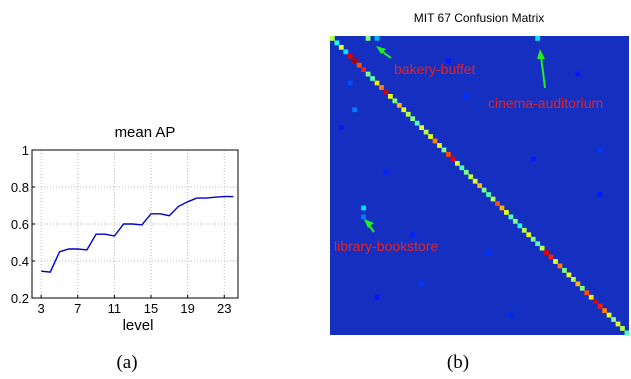 Image resolution: width=631 pixels, height=379 pixels. Describe the element at coordinates (151, 308) in the screenshot. I see `chart-a-xtick-label: 15` at that location.